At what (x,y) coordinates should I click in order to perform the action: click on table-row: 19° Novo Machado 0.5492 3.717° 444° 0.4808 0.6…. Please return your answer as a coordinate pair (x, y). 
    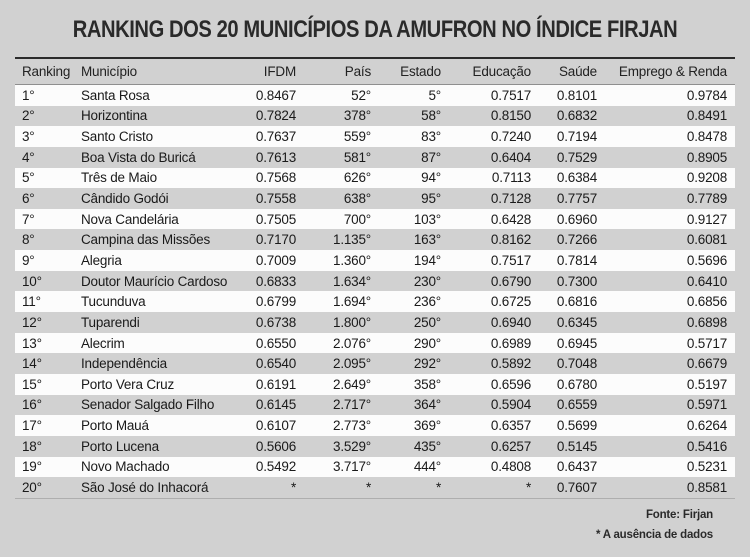
    Looking at the image, I should click on (375, 467).